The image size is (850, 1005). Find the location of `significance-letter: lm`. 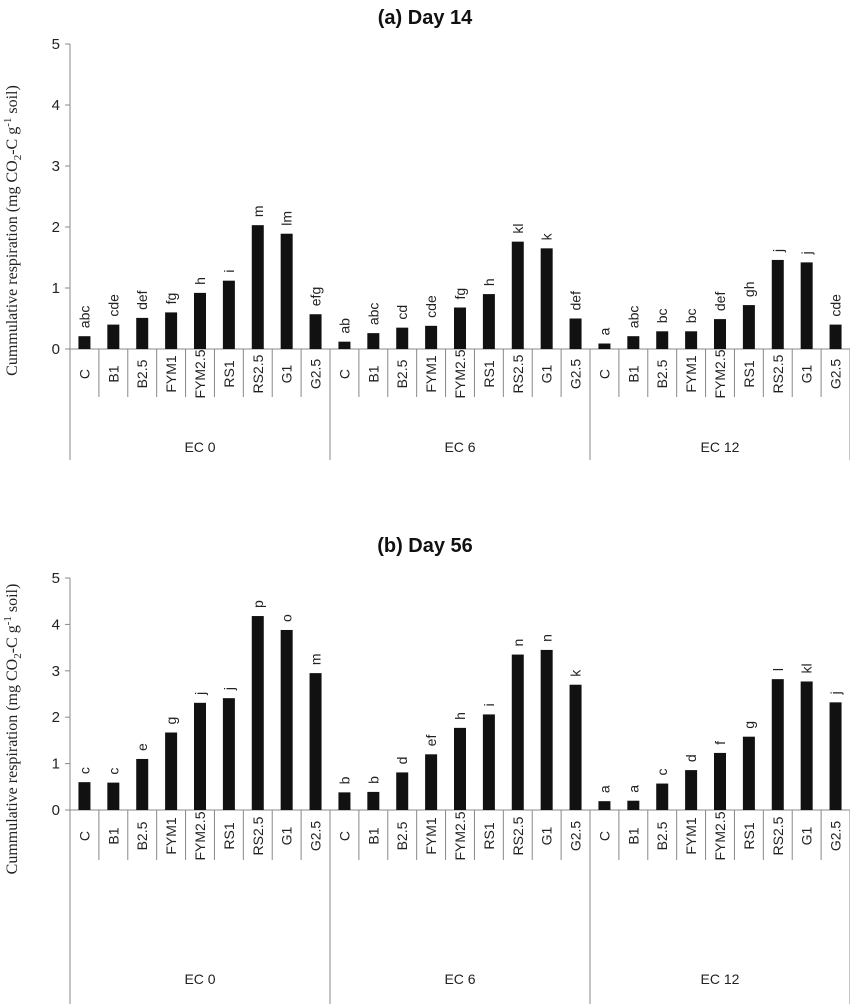

significance-letter: lm is located at coordinates (287, 218).